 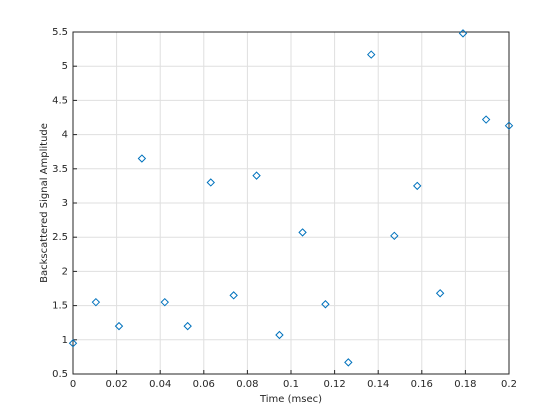 What do you see at coordinates (60, 306) in the screenshot?
I see `y-tick-label: 1.5` at bounding box center [60, 306].